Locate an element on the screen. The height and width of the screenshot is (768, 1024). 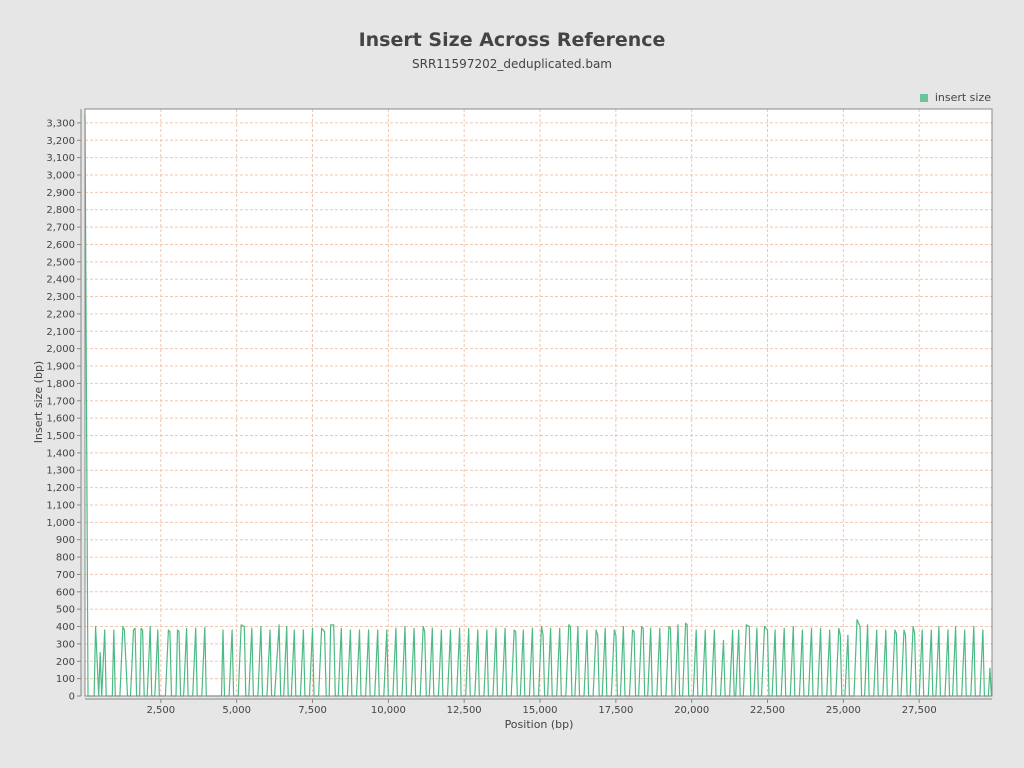
chart-subtitle: SRR11597202_deduplicated.bam is located at coordinates (511, 64).